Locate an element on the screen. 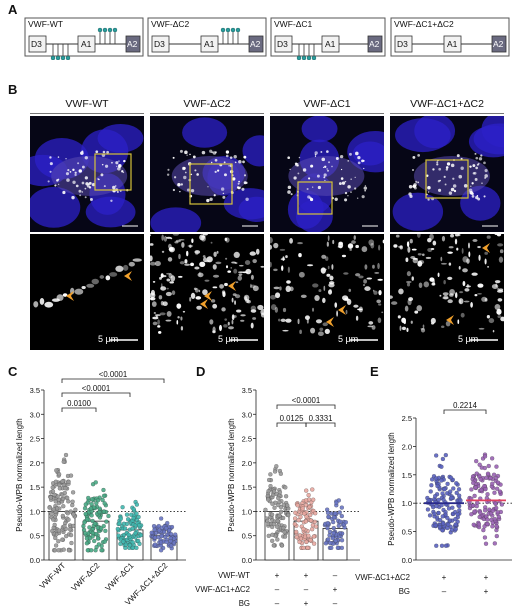  scale-bar-label: 5 µm is located at coordinates (468, 339).